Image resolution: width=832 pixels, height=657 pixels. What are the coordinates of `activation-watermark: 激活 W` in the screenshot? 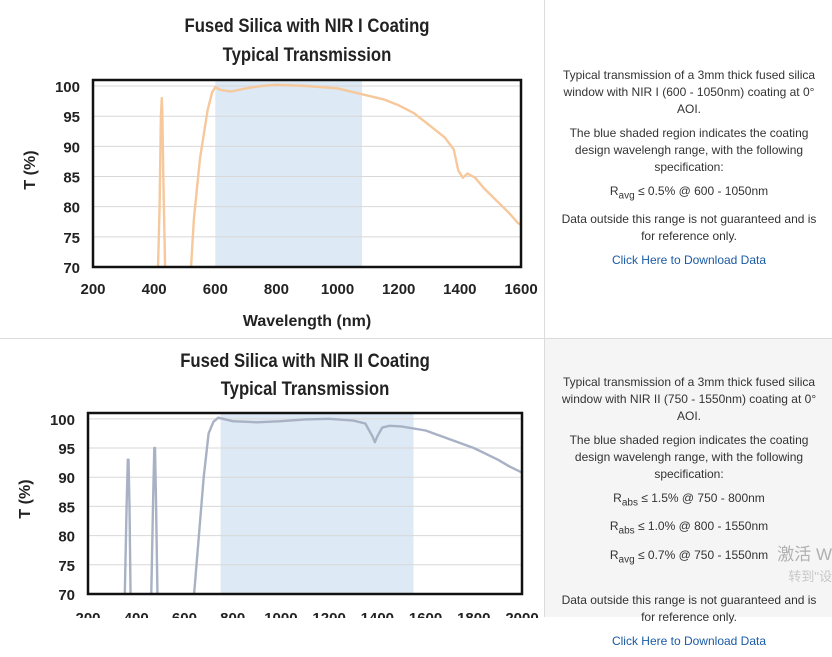 It's located at (804, 554).